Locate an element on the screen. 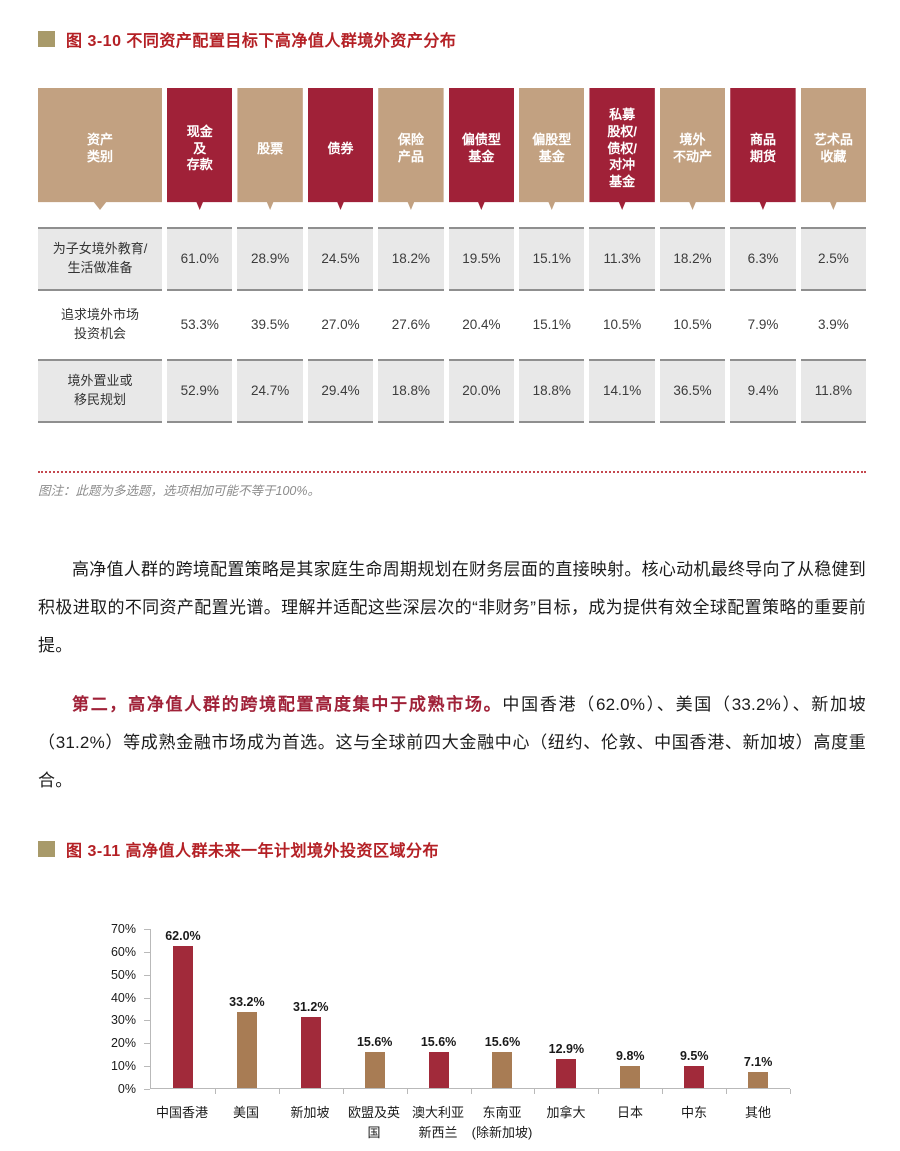 The image size is (900, 1151). bar-value-label: 62.0% is located at coordinates (183, 936).